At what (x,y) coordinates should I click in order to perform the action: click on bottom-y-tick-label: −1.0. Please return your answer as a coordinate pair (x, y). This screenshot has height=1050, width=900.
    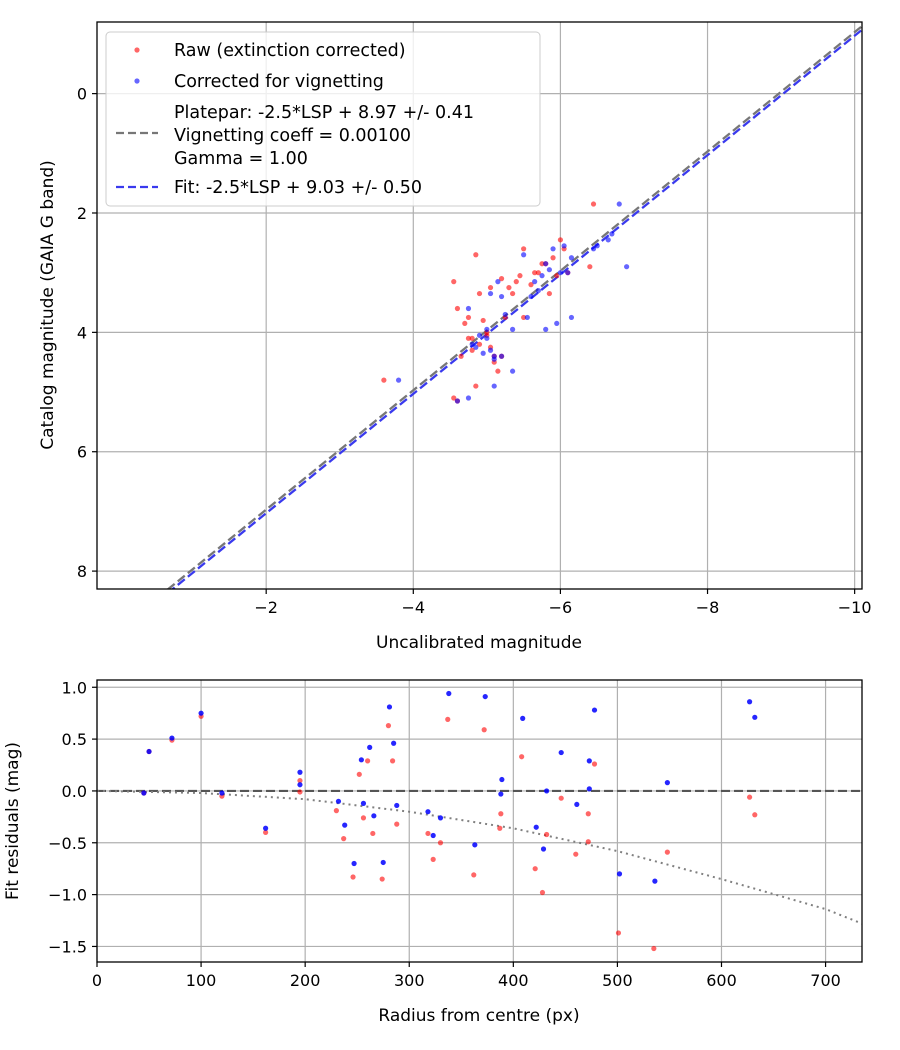
    Looking at the image, I should click on (67, 895).